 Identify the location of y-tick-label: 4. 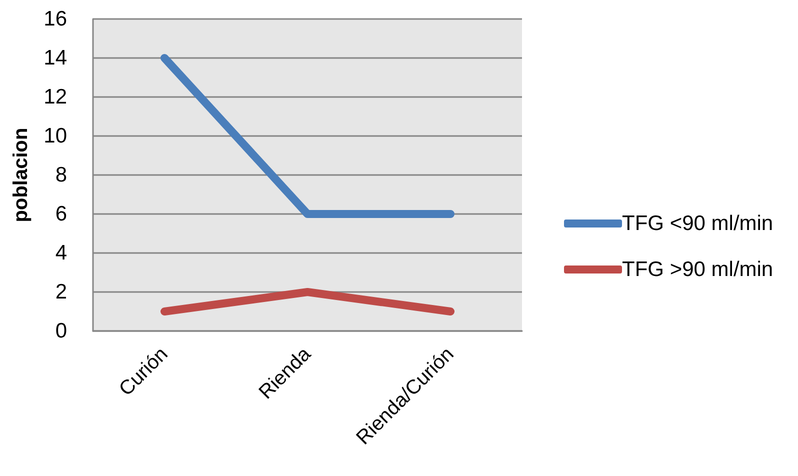
(61, 253).